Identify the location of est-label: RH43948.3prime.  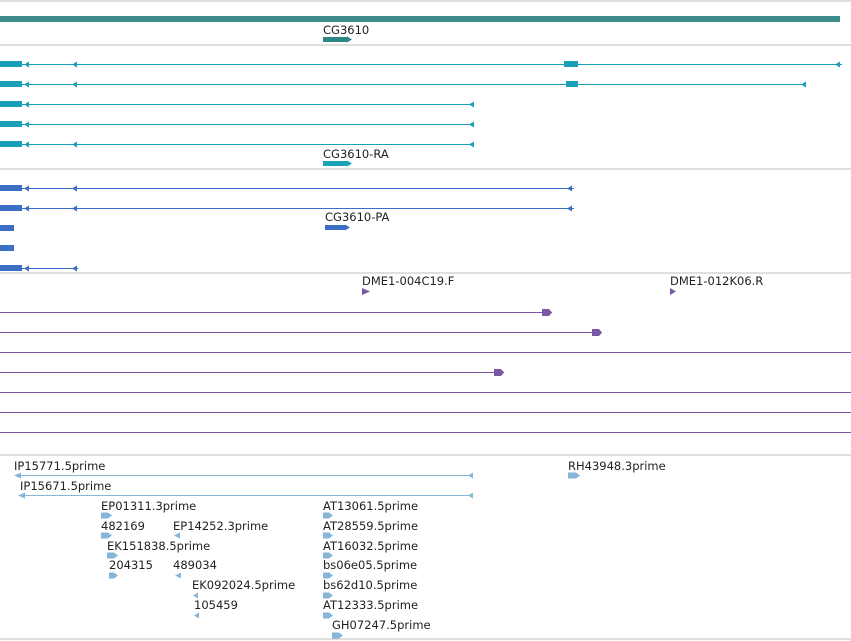
(617, 466).